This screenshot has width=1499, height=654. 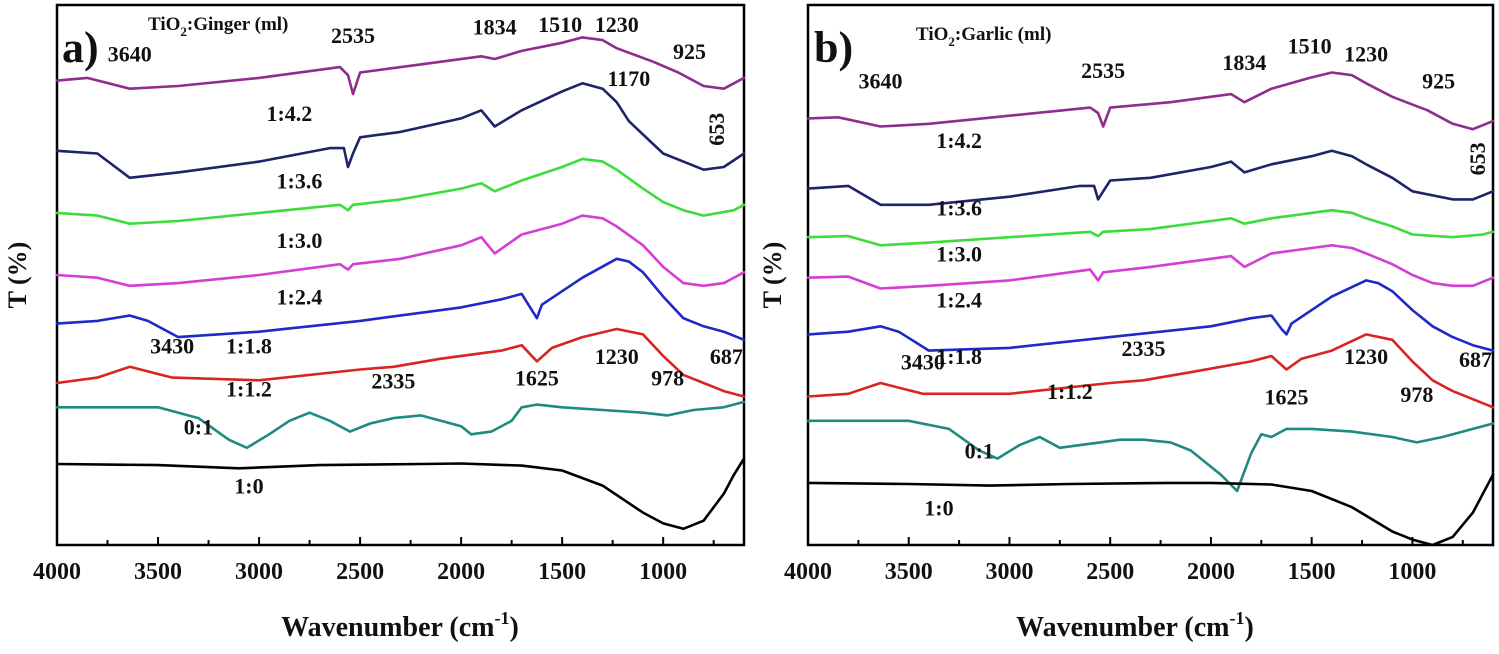 What do you see at coordinates (628, 78) in the screenshot?
I see `peak-annotation: 1170` at bounding box center [628, 78].